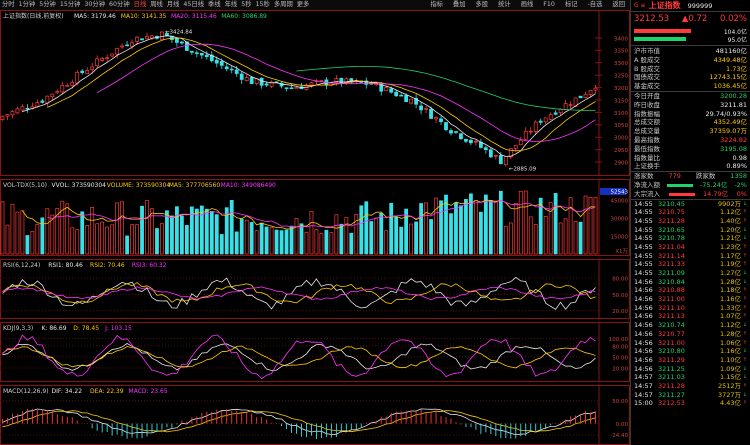  What do you see at coordinates (647, 59) in the screenshot?
I see `stat-label: A 股成交` at bounding box center [647, 59].